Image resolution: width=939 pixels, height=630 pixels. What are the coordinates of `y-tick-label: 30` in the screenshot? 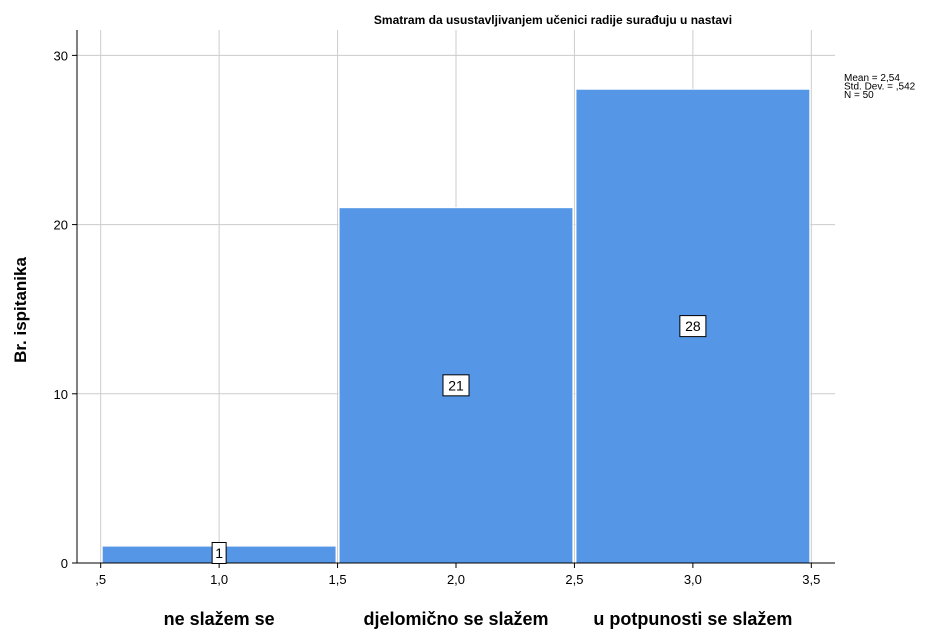 It's located at (61, 55).